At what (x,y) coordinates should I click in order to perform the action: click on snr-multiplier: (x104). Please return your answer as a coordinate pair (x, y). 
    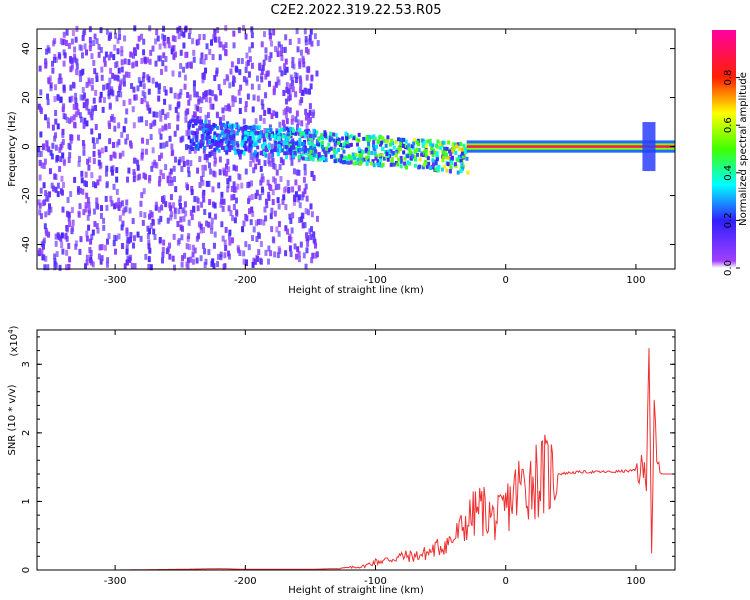
    Looking at the image, I should click on (13, 340).